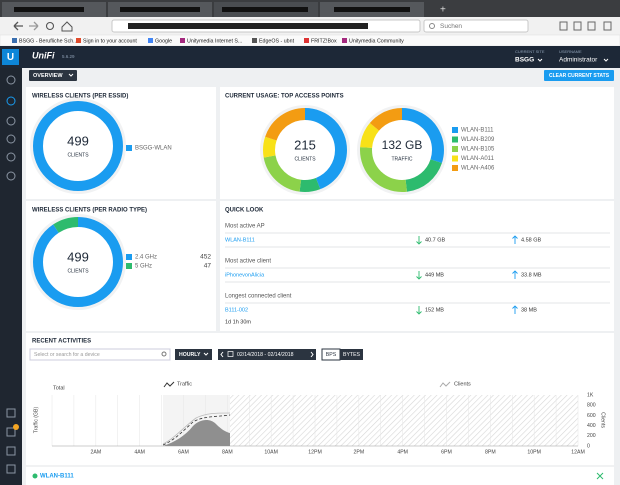 This screenshot has height=485, width=620. I want to click on next-arrow, so click(312, 354).